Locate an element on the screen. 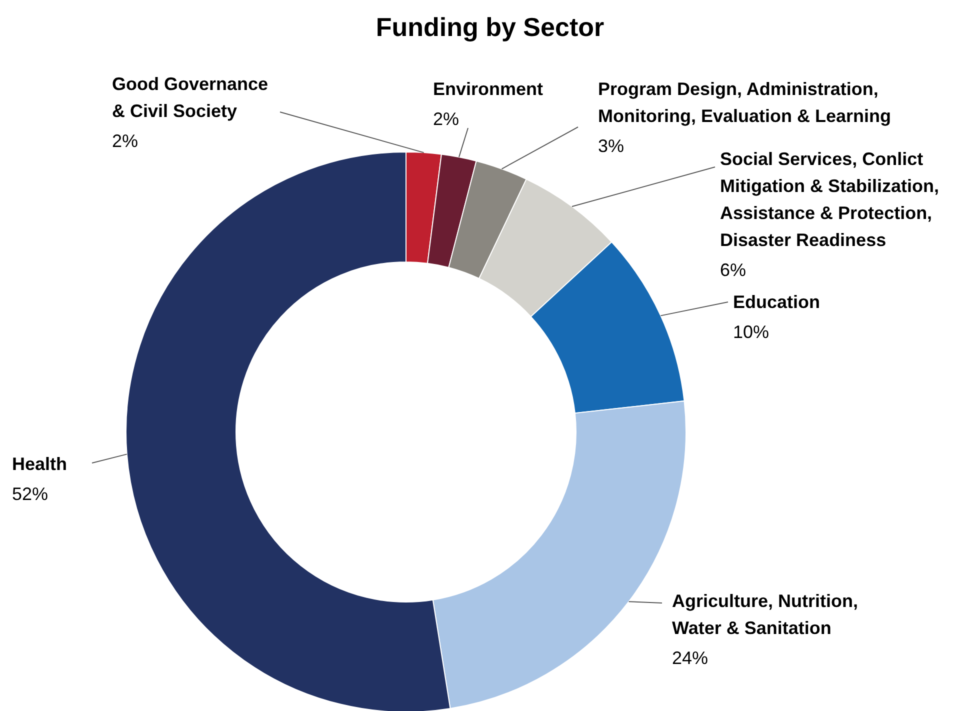  slice-label: Environment is located at coordinates (488, 89).